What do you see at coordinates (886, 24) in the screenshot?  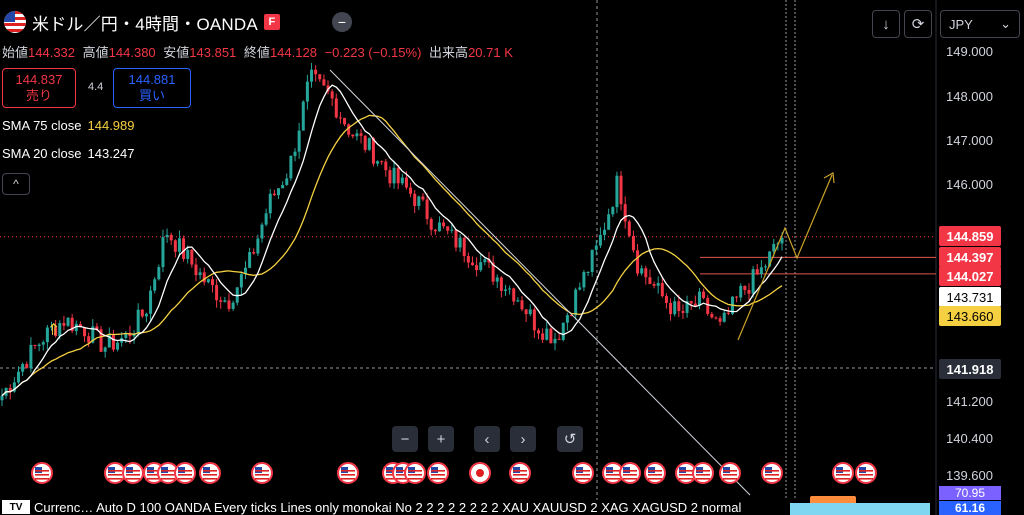 I see `download-icon: ↓` at bounding box center [886, 24].